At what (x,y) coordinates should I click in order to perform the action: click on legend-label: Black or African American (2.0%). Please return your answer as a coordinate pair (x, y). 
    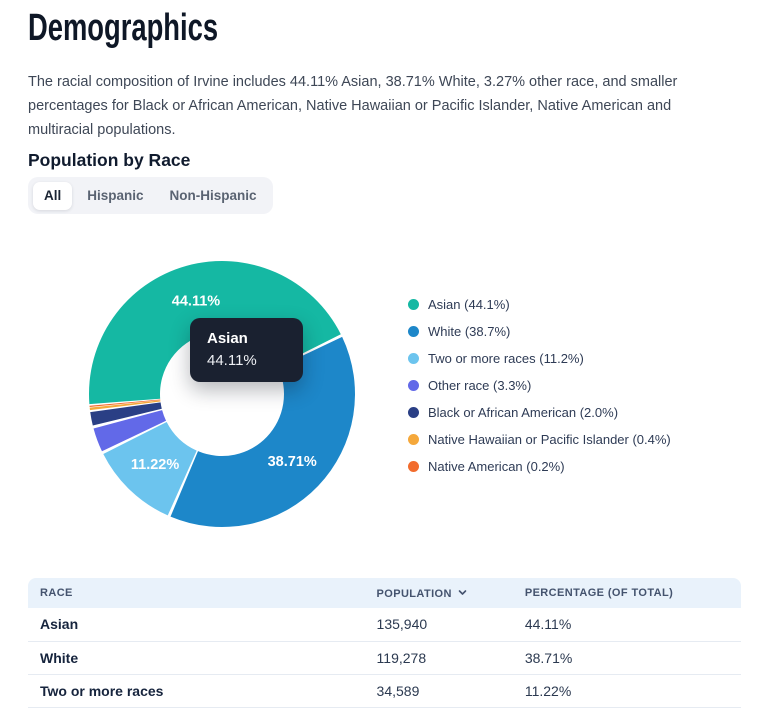
    Looking at the image, I should click on (523, 412).